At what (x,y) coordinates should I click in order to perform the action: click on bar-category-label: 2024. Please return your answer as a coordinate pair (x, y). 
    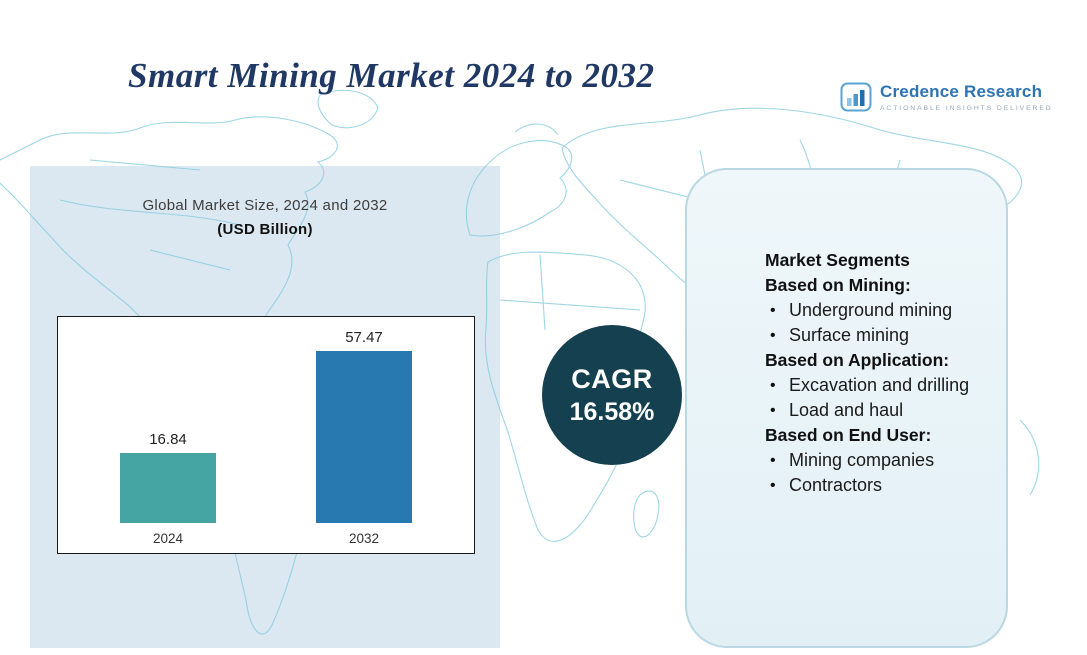
    Looking at the image, I should click on (168, 538).